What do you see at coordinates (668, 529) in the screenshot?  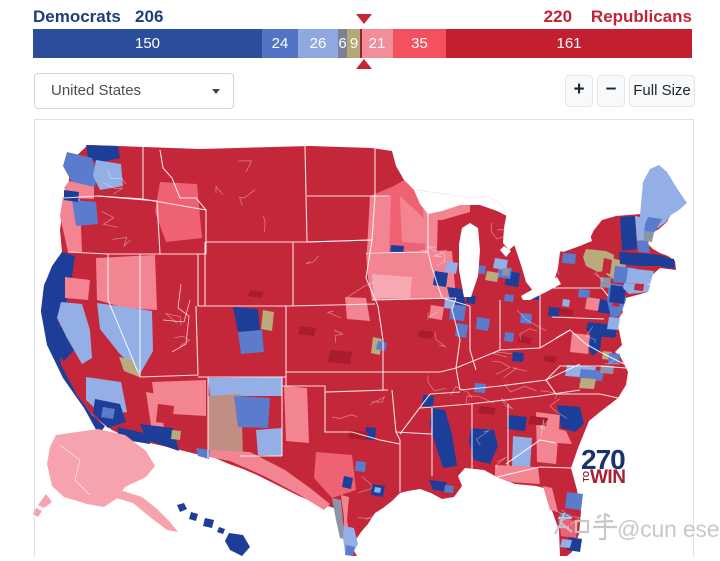 I see `svg-text: @cun ese` at bounding box center [668, 529].